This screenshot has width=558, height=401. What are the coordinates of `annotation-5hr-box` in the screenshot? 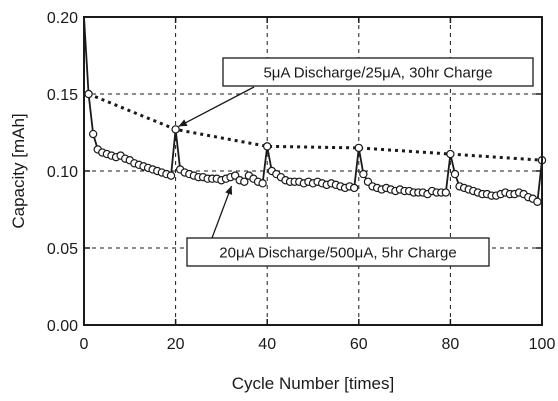 It's located at (338, 252).